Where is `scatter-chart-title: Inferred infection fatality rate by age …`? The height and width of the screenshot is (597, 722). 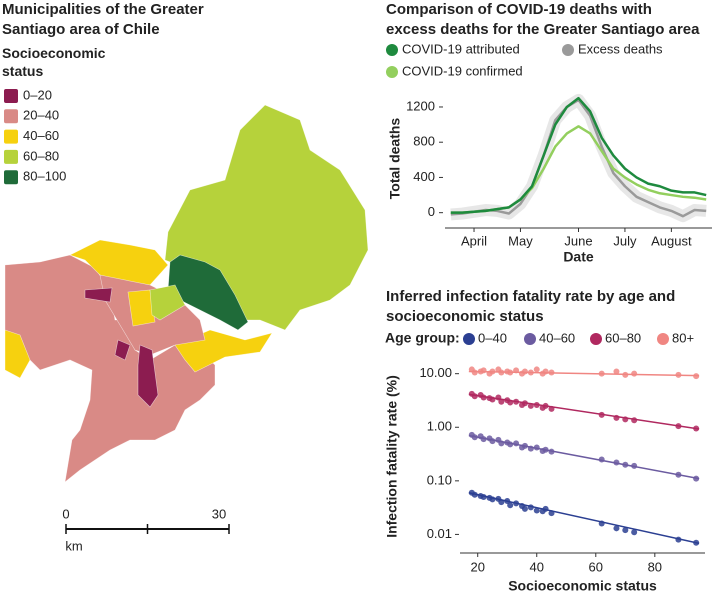
scatter-chart-title: Inferred infection fatality rate by age … is located at coordinates (531, 306).